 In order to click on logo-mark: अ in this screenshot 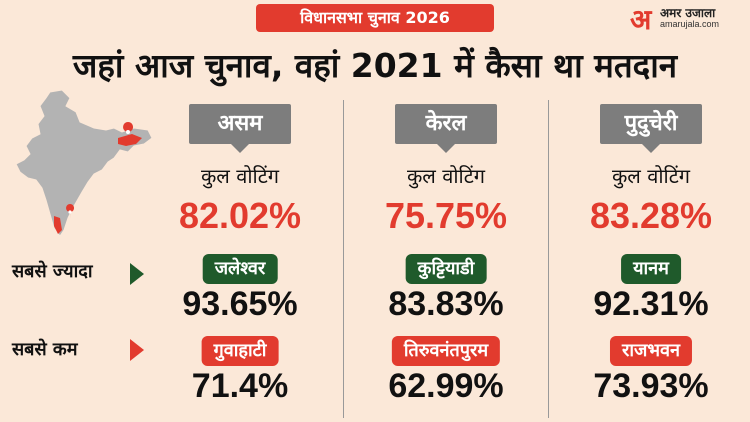, I will do `click(641, 19)`.